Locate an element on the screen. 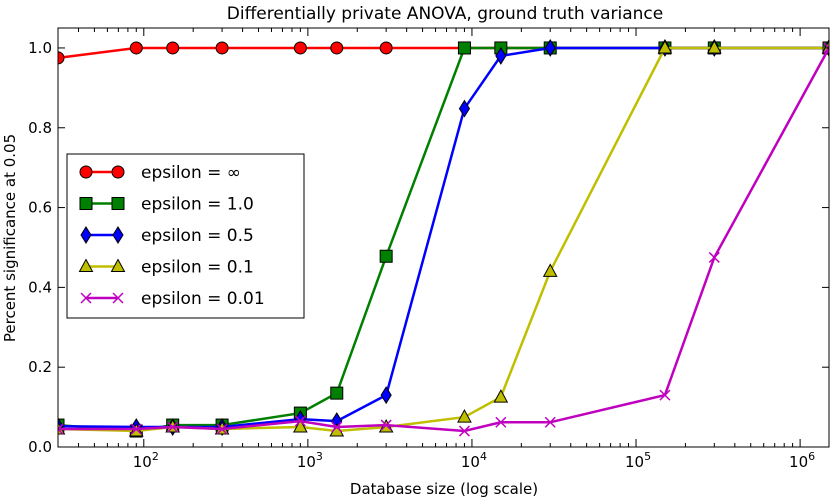 The height and width of the screenshot is (500, 830). y-axis-label: Percent significance at 0.05 is located at coordinates (10, 238).